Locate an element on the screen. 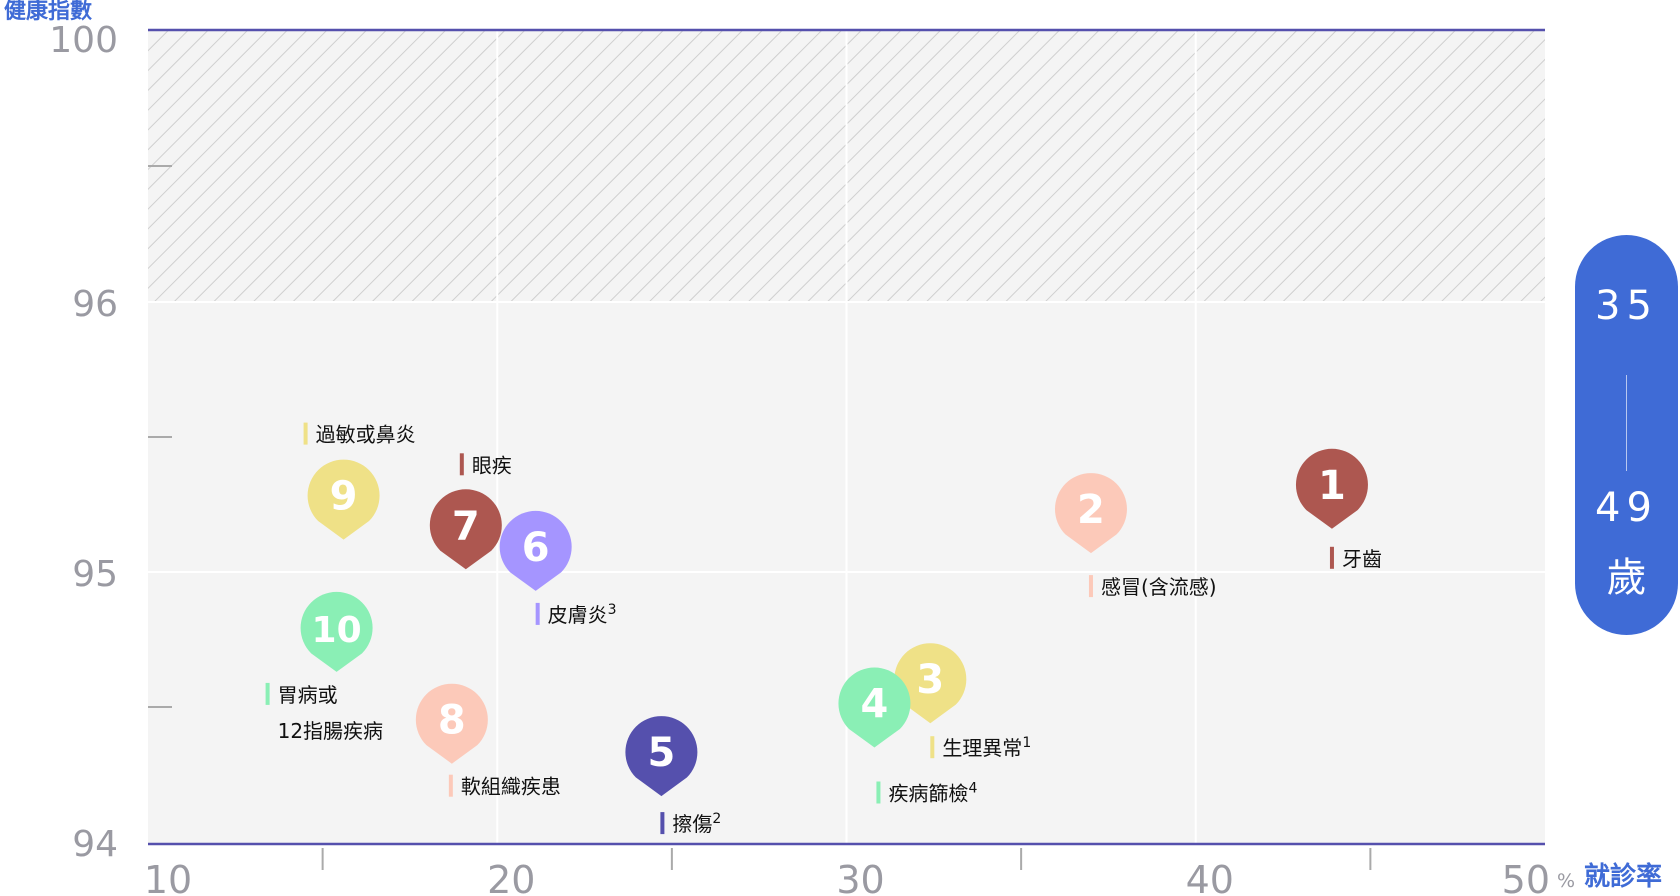  rank-number: 6 is located at coordinates (536, 548).